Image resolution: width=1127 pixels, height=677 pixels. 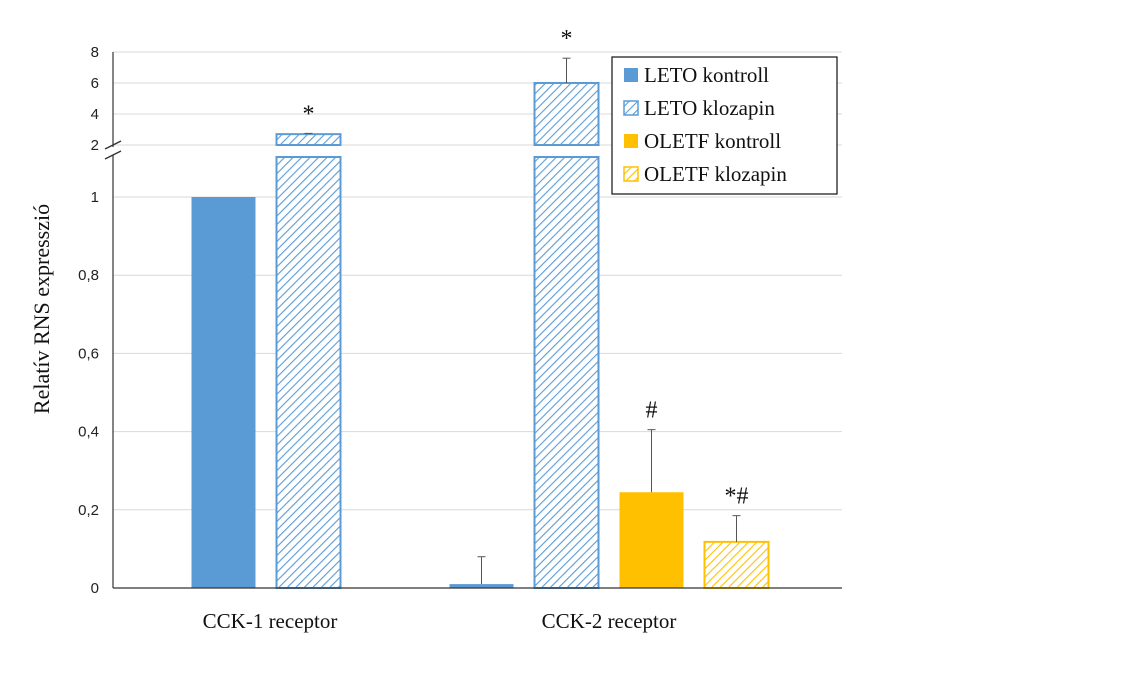 I want to click on legend-entry: OLETF kontroll, so click(x=712, y=141).